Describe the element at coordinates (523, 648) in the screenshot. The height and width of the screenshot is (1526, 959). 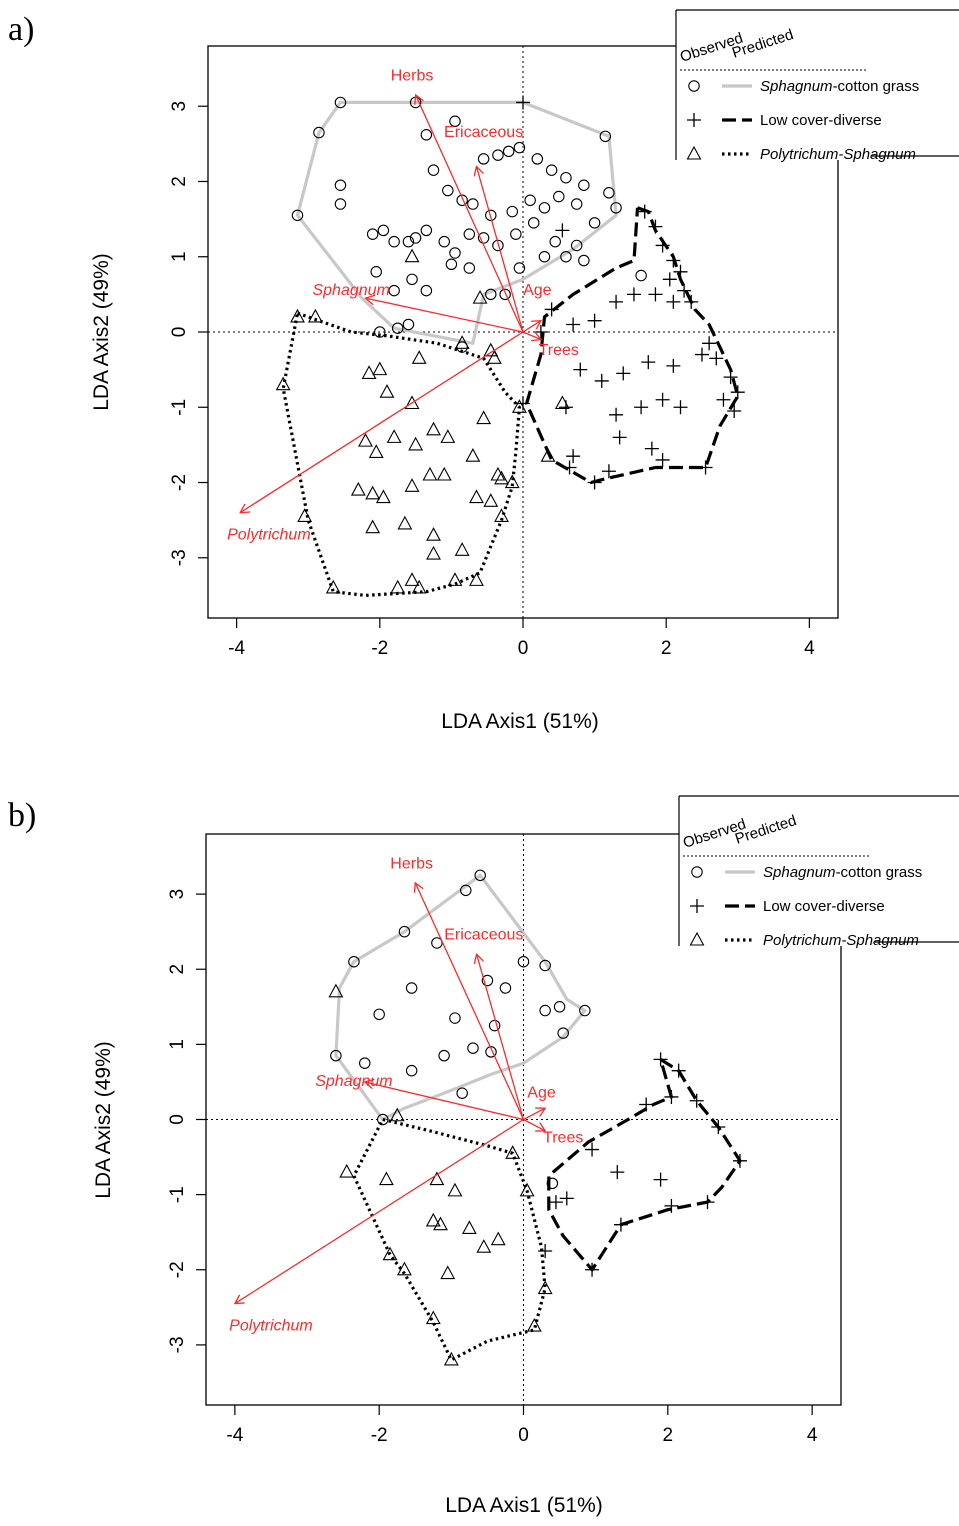
I see `x-tick-label: 0` at that location.